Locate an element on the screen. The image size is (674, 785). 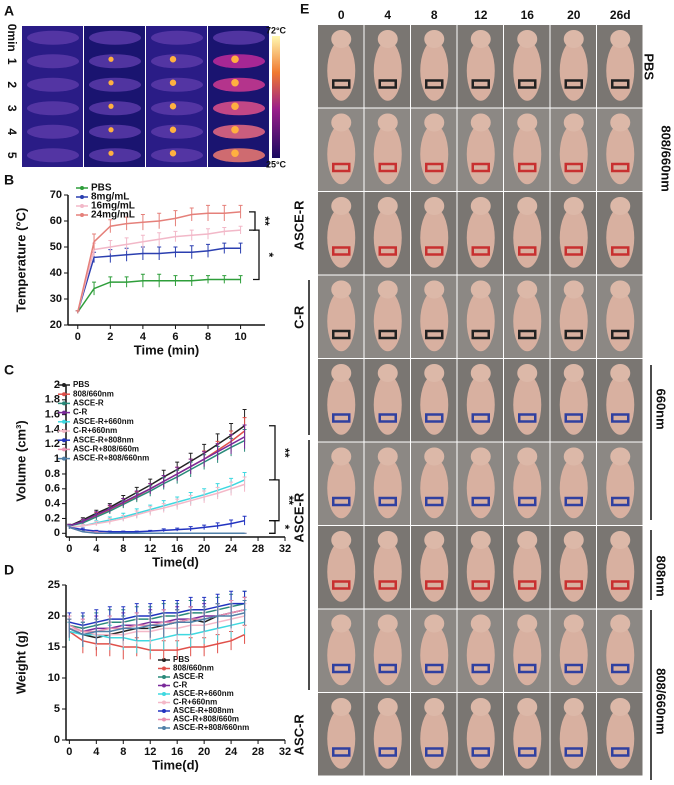
text-label: PBS is located at coordinates (649, 66).